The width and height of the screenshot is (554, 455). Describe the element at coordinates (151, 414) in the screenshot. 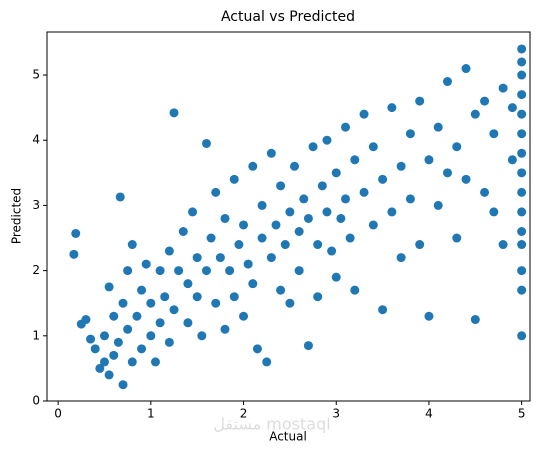

I see `x-tick-label: 1` at that location.